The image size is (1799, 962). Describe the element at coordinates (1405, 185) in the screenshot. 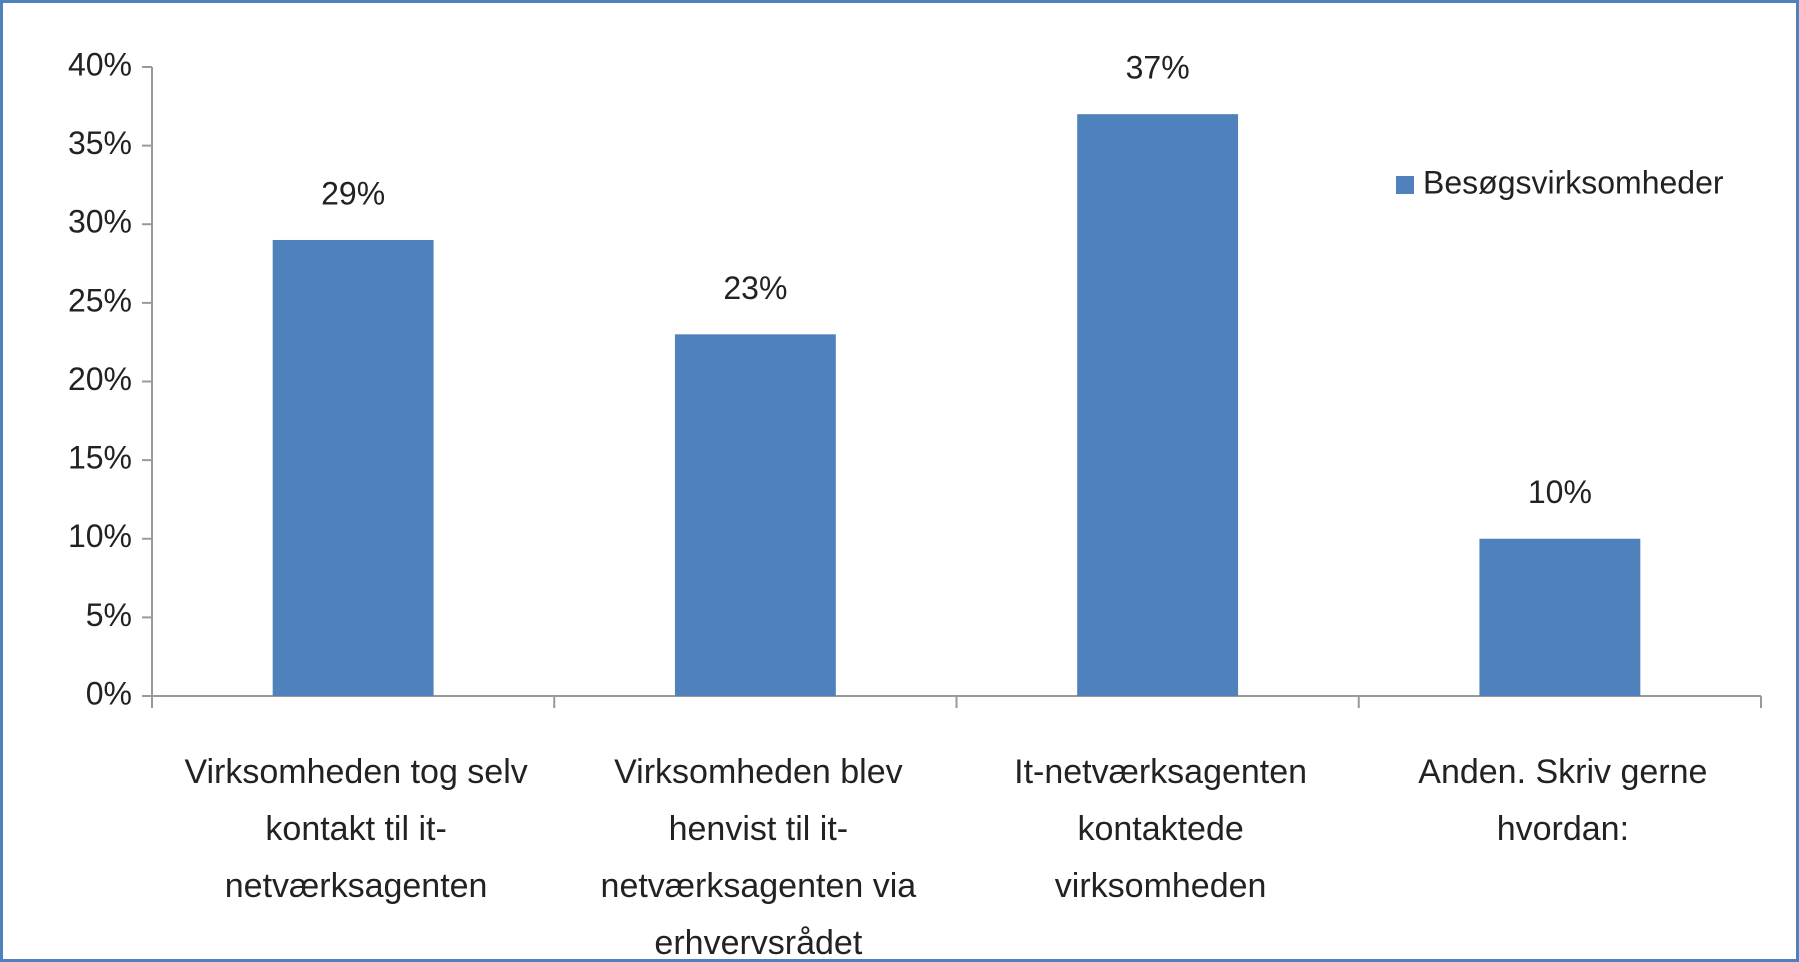

I see `legend-swatch` at that location.